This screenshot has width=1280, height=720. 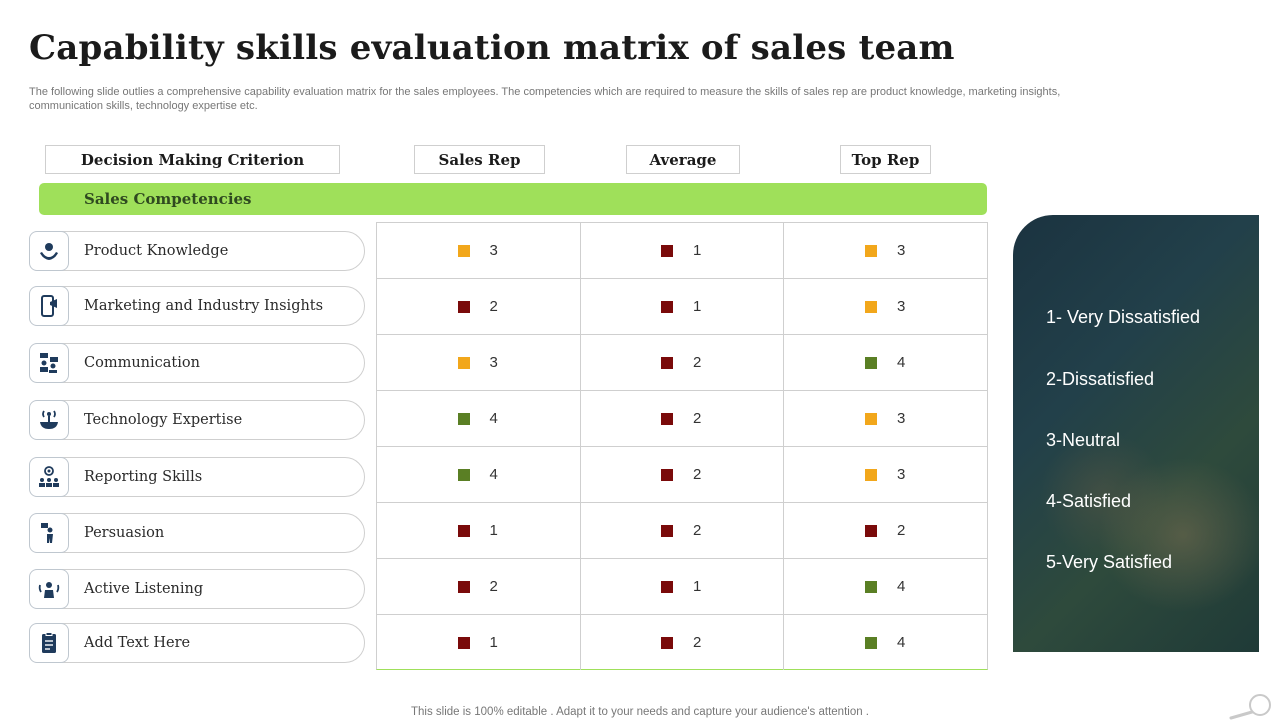 What do you see at coordinates (1100, 379) in the screenshot?
I see `legend-item: 2-Dissatisfied` at bounding box center [1100, 379].